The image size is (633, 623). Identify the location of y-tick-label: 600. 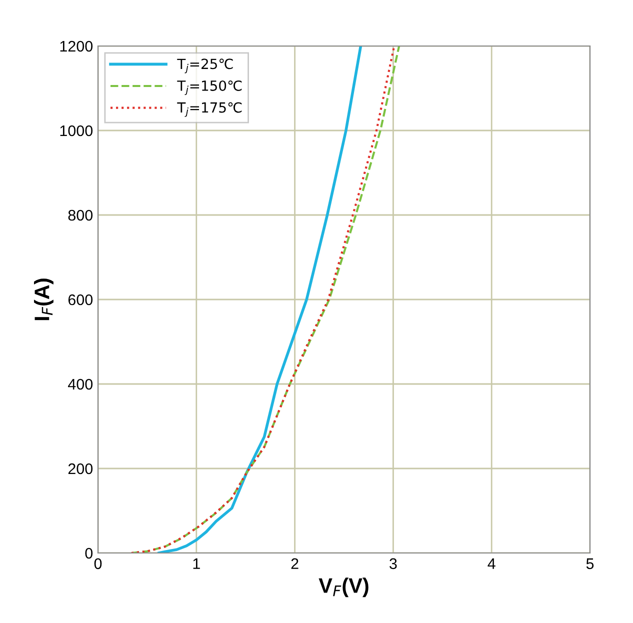
(80, 300).